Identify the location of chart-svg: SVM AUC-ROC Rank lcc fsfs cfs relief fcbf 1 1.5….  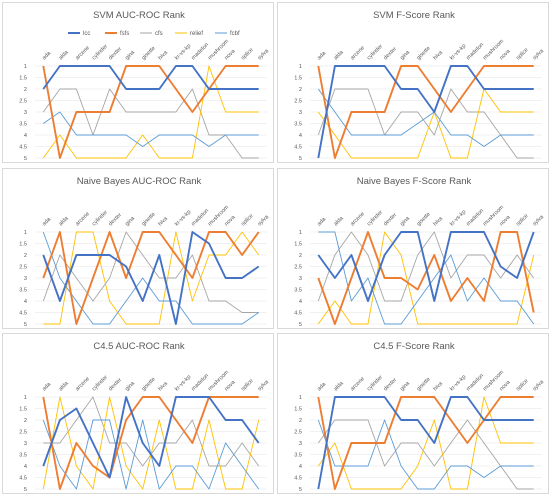
(145, 86).